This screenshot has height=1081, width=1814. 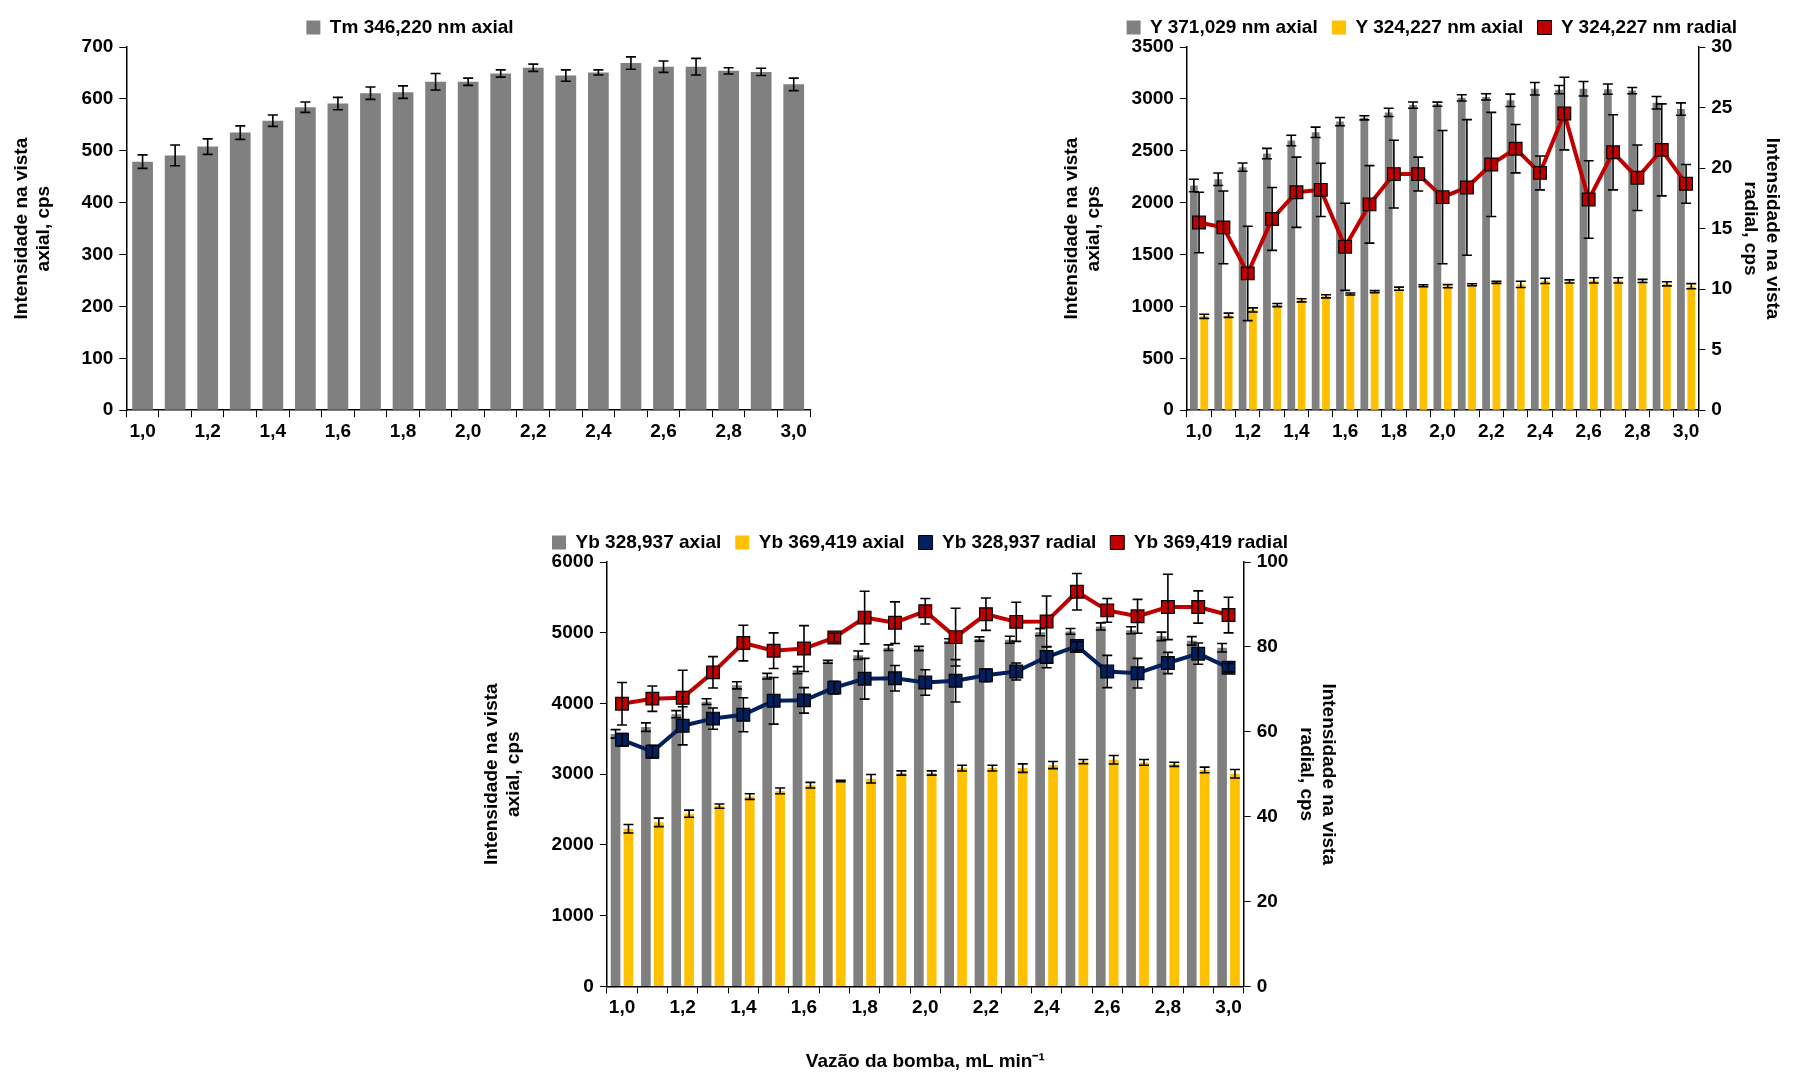 I want to click on y2-axis-title: Intensidade na vista radial, cps, so click(x=1318, y=774).